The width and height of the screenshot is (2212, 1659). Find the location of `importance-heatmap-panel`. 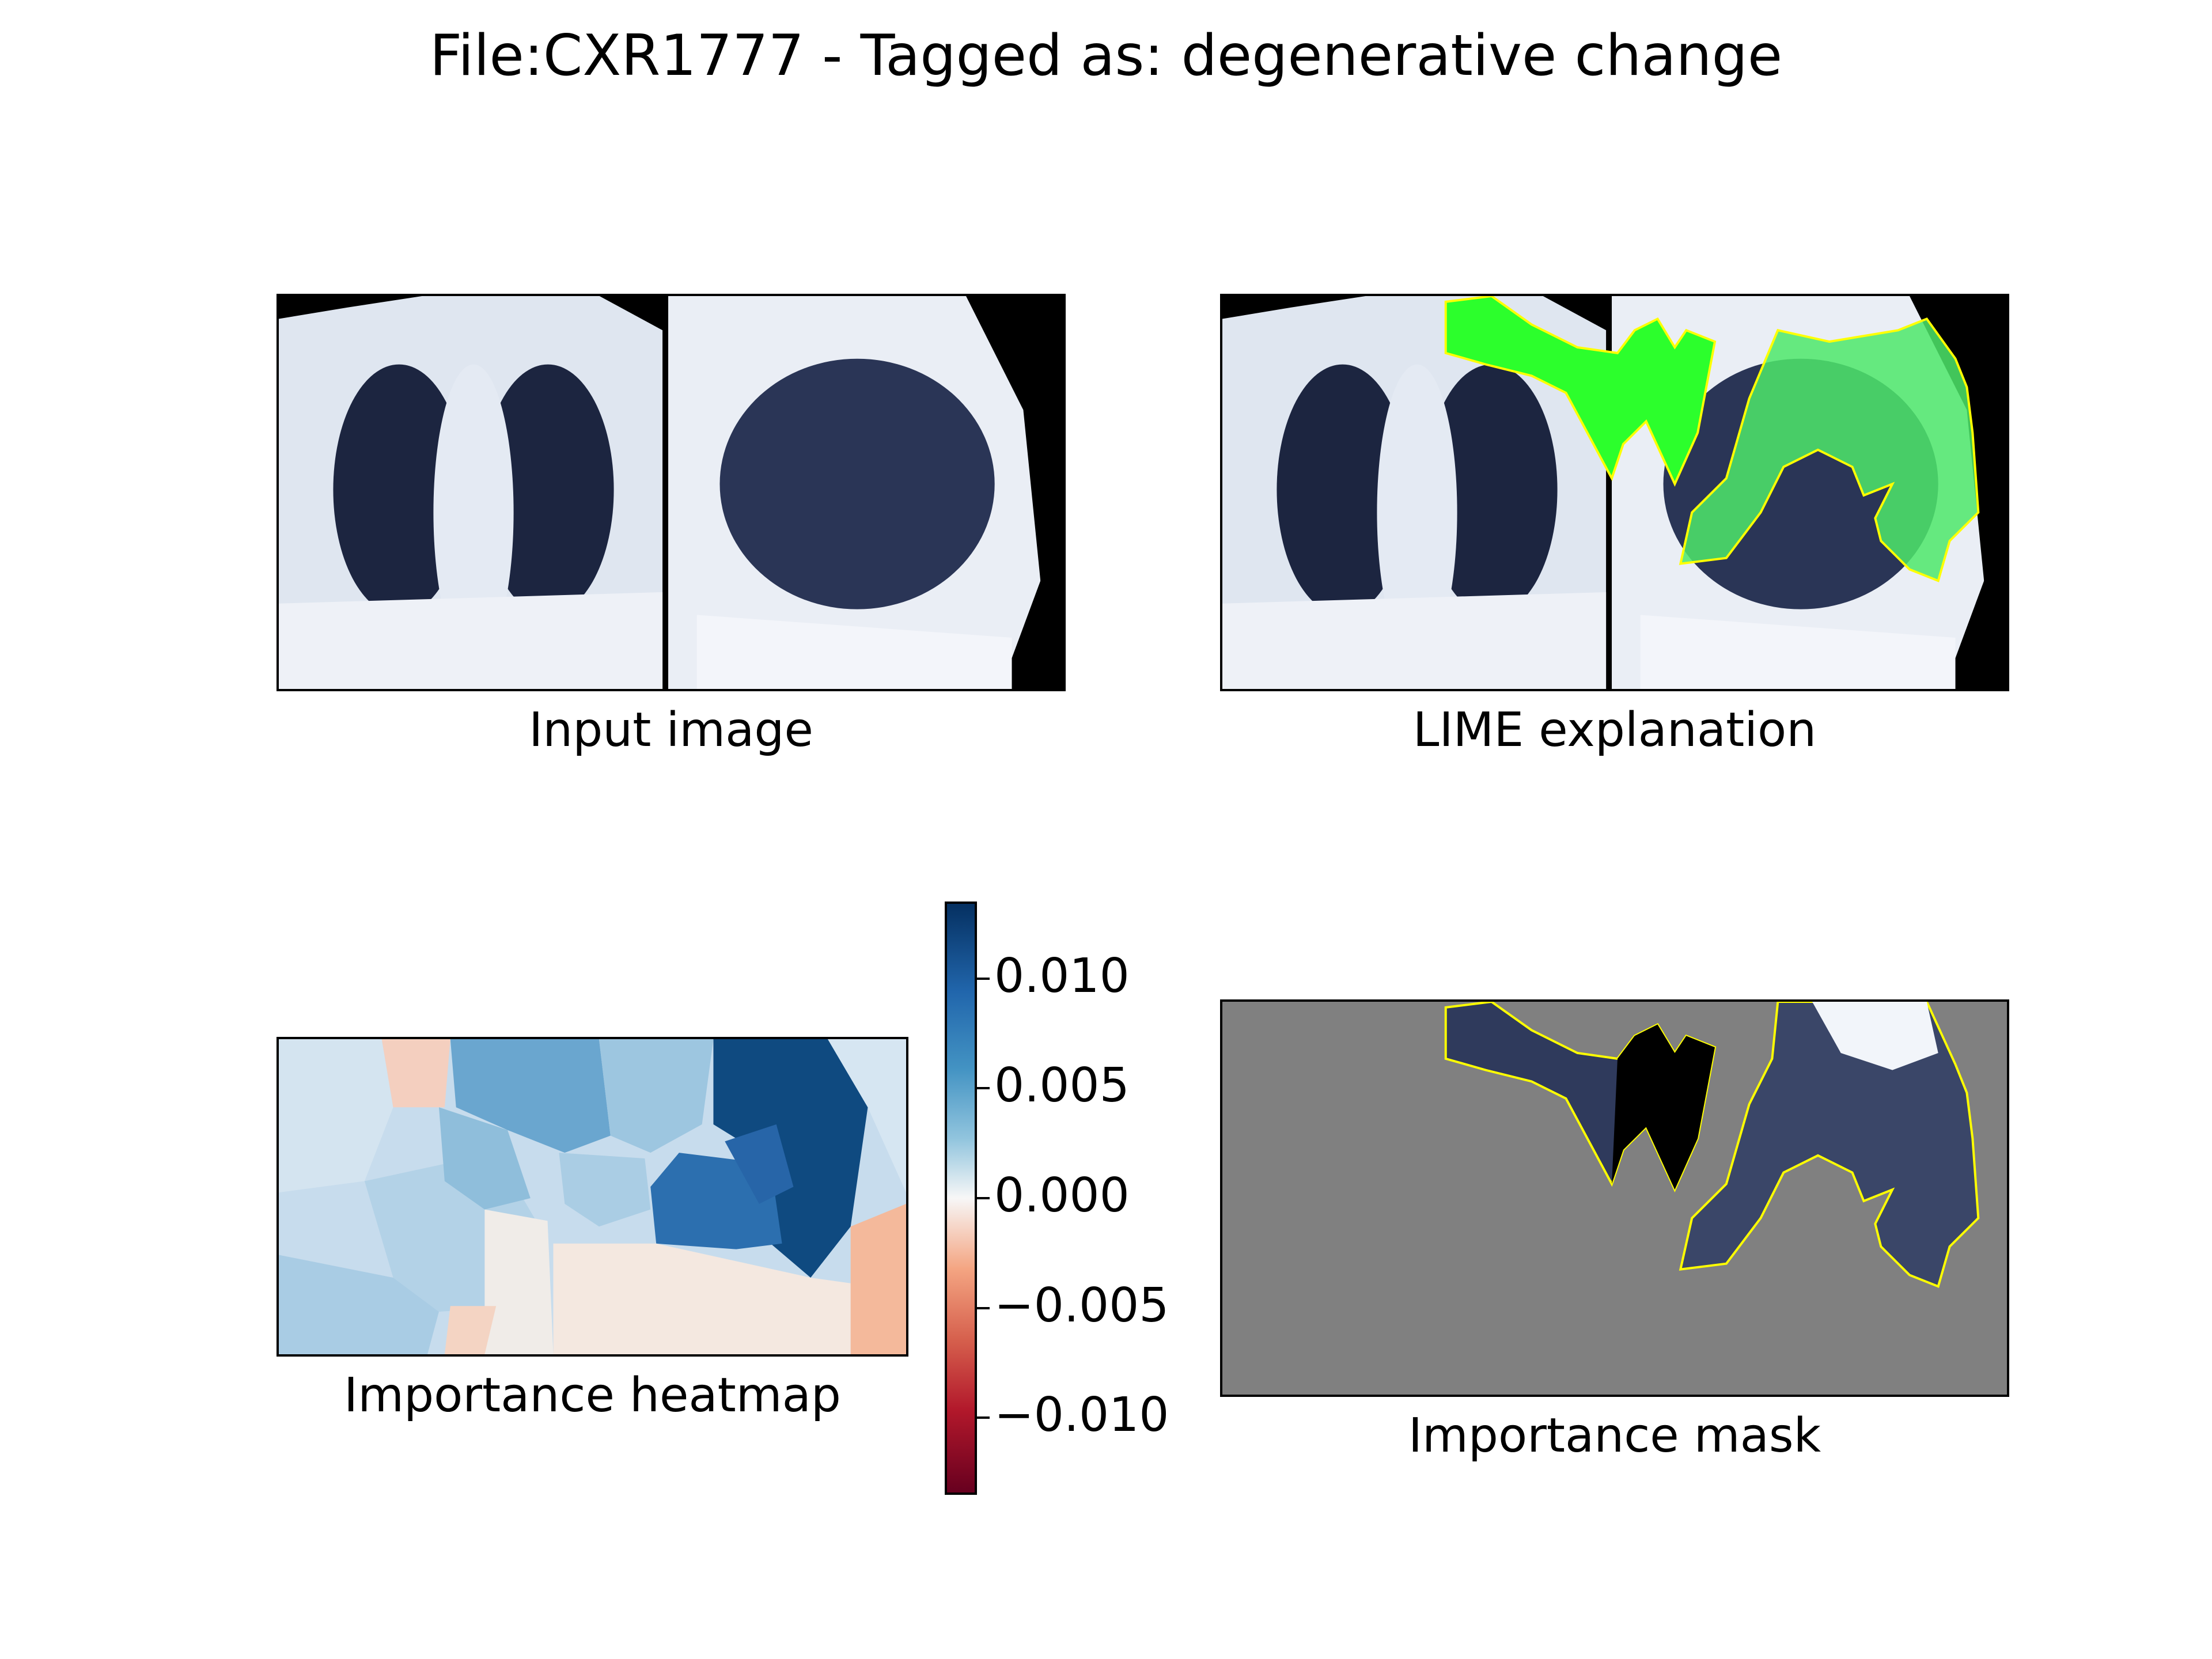

importance-heatmap-panel is located at coordinates (592, 1197).